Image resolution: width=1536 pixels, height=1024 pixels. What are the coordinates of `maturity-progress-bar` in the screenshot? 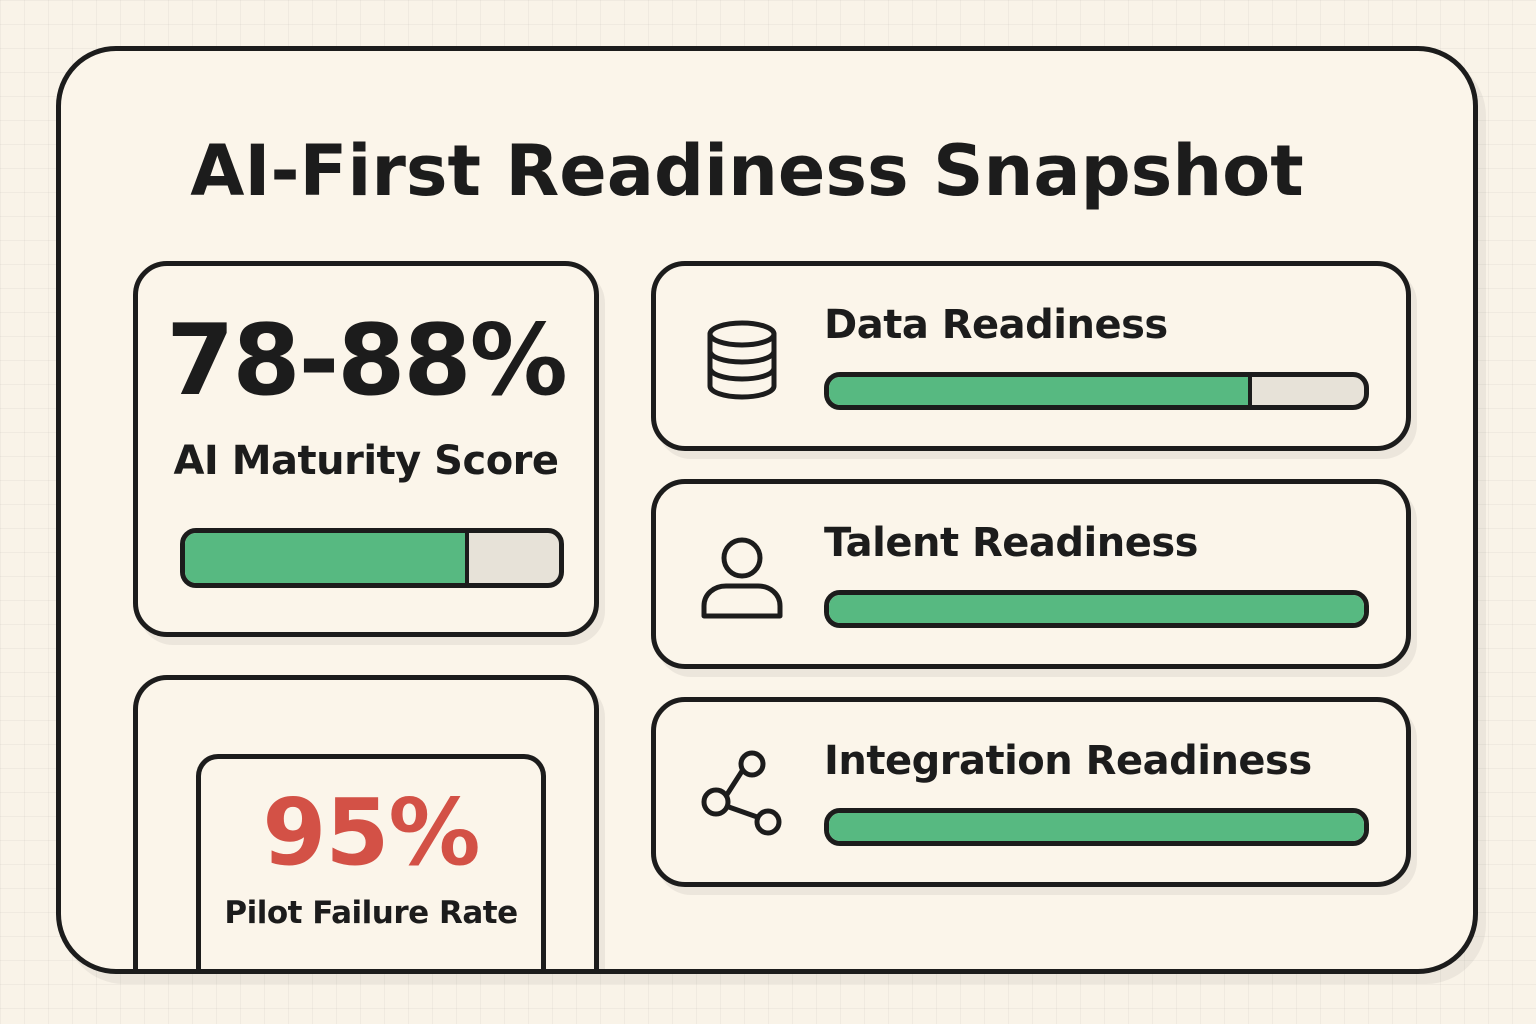 It's located at (372, 558).